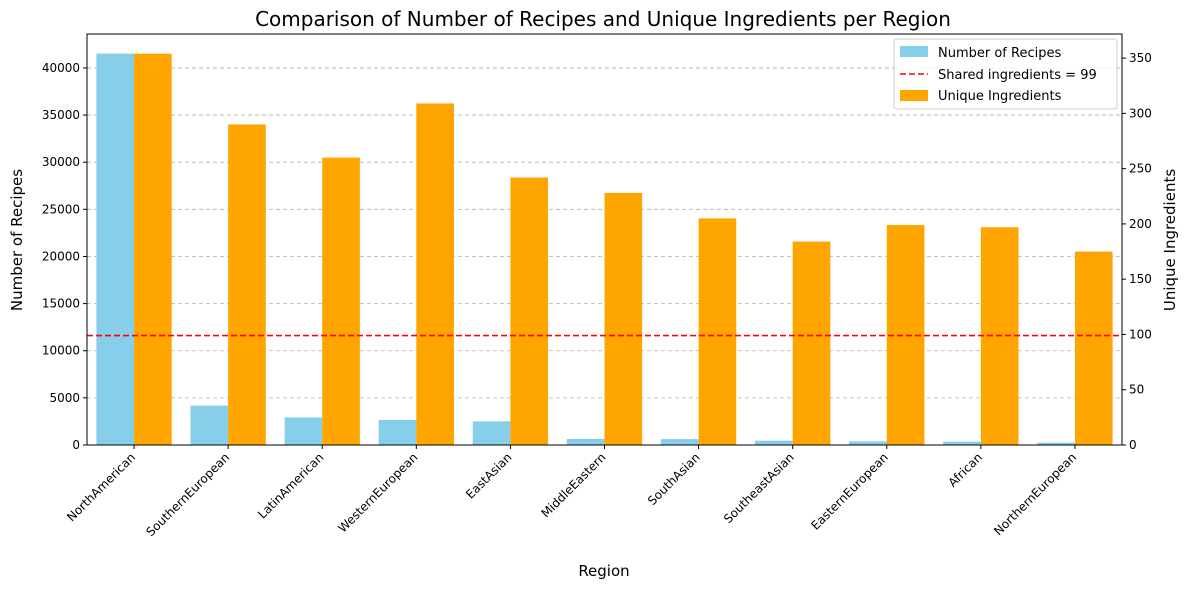  Describe the element at coordinates (1140, 169) in the screenshot. I see `y-right-tick-label: 250` at that location.